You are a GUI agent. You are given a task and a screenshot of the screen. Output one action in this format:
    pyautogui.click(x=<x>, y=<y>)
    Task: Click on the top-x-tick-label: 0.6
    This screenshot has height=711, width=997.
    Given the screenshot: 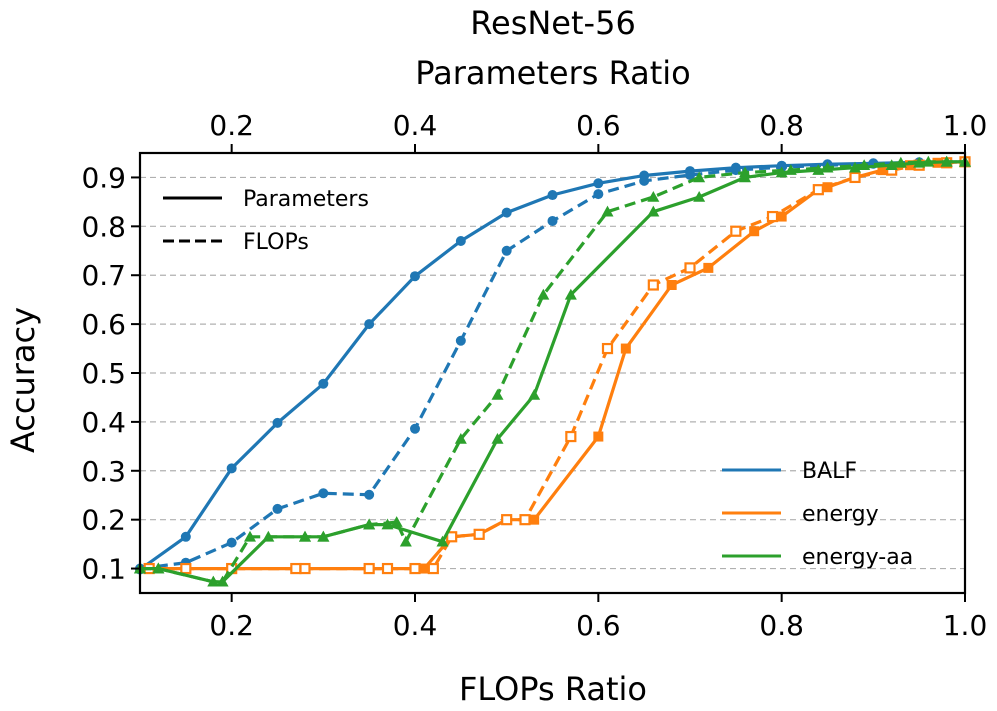 What is the action you would take?
    pyautogui.click(x=598, y=125)
    